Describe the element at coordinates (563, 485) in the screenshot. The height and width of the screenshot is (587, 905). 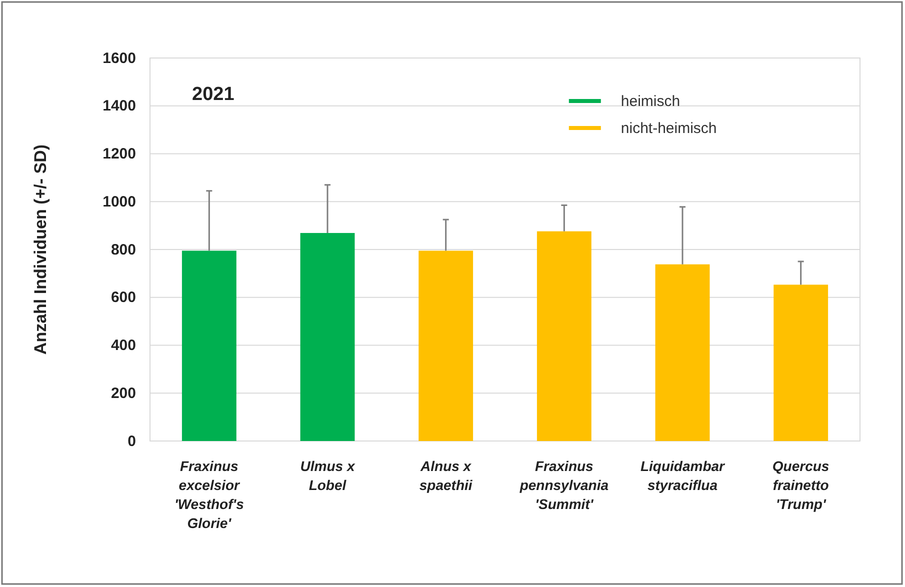
I see `x-tick-label: Fraxinus pennsylvania 'Summit'` at that location.